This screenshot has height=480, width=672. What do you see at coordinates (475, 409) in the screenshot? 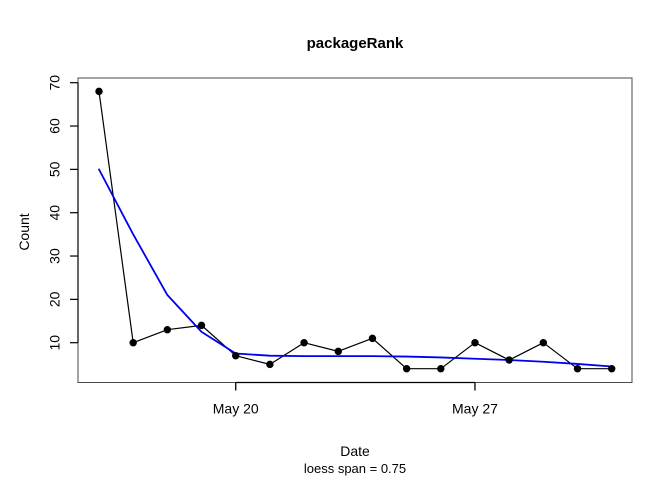
I see `x-tick-label: May 27` at bounding box center [475, 409].